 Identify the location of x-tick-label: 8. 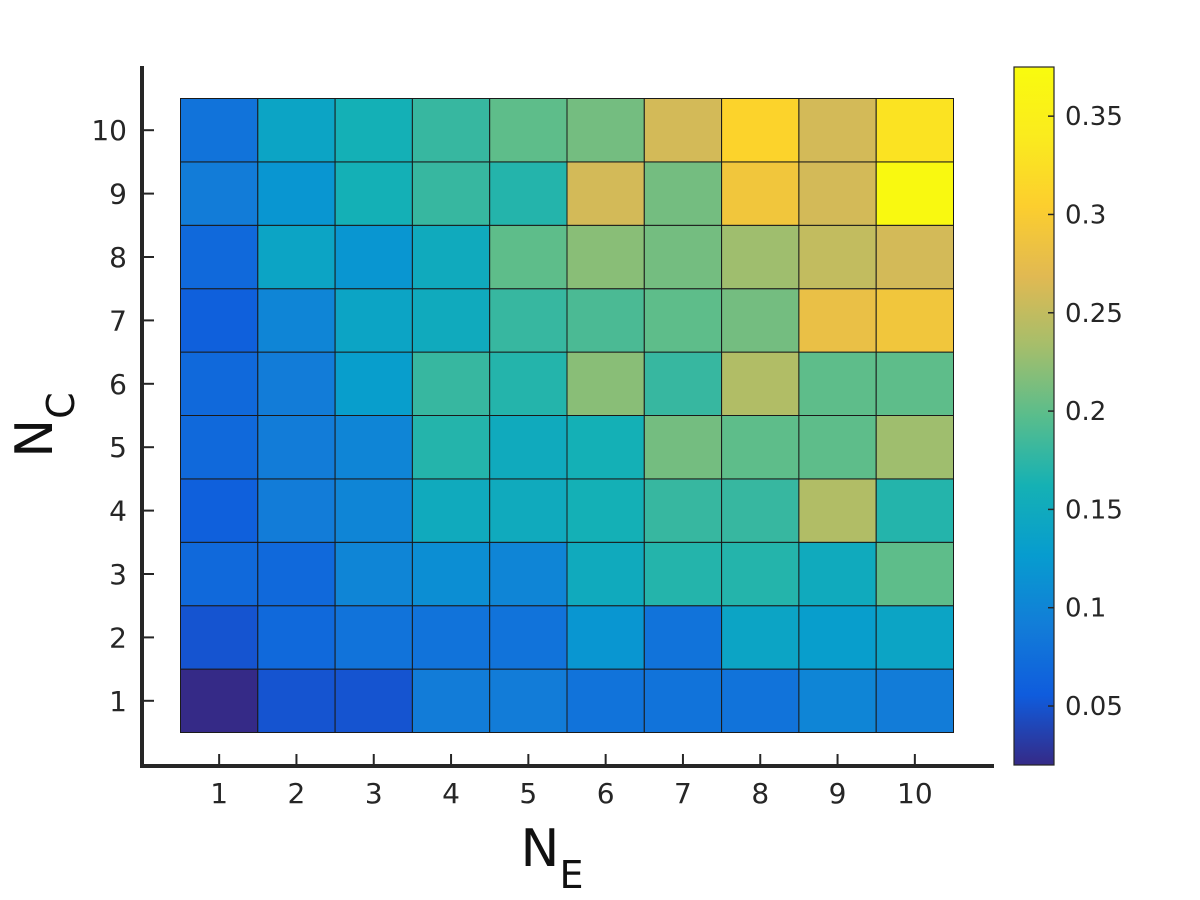
(760, 793).